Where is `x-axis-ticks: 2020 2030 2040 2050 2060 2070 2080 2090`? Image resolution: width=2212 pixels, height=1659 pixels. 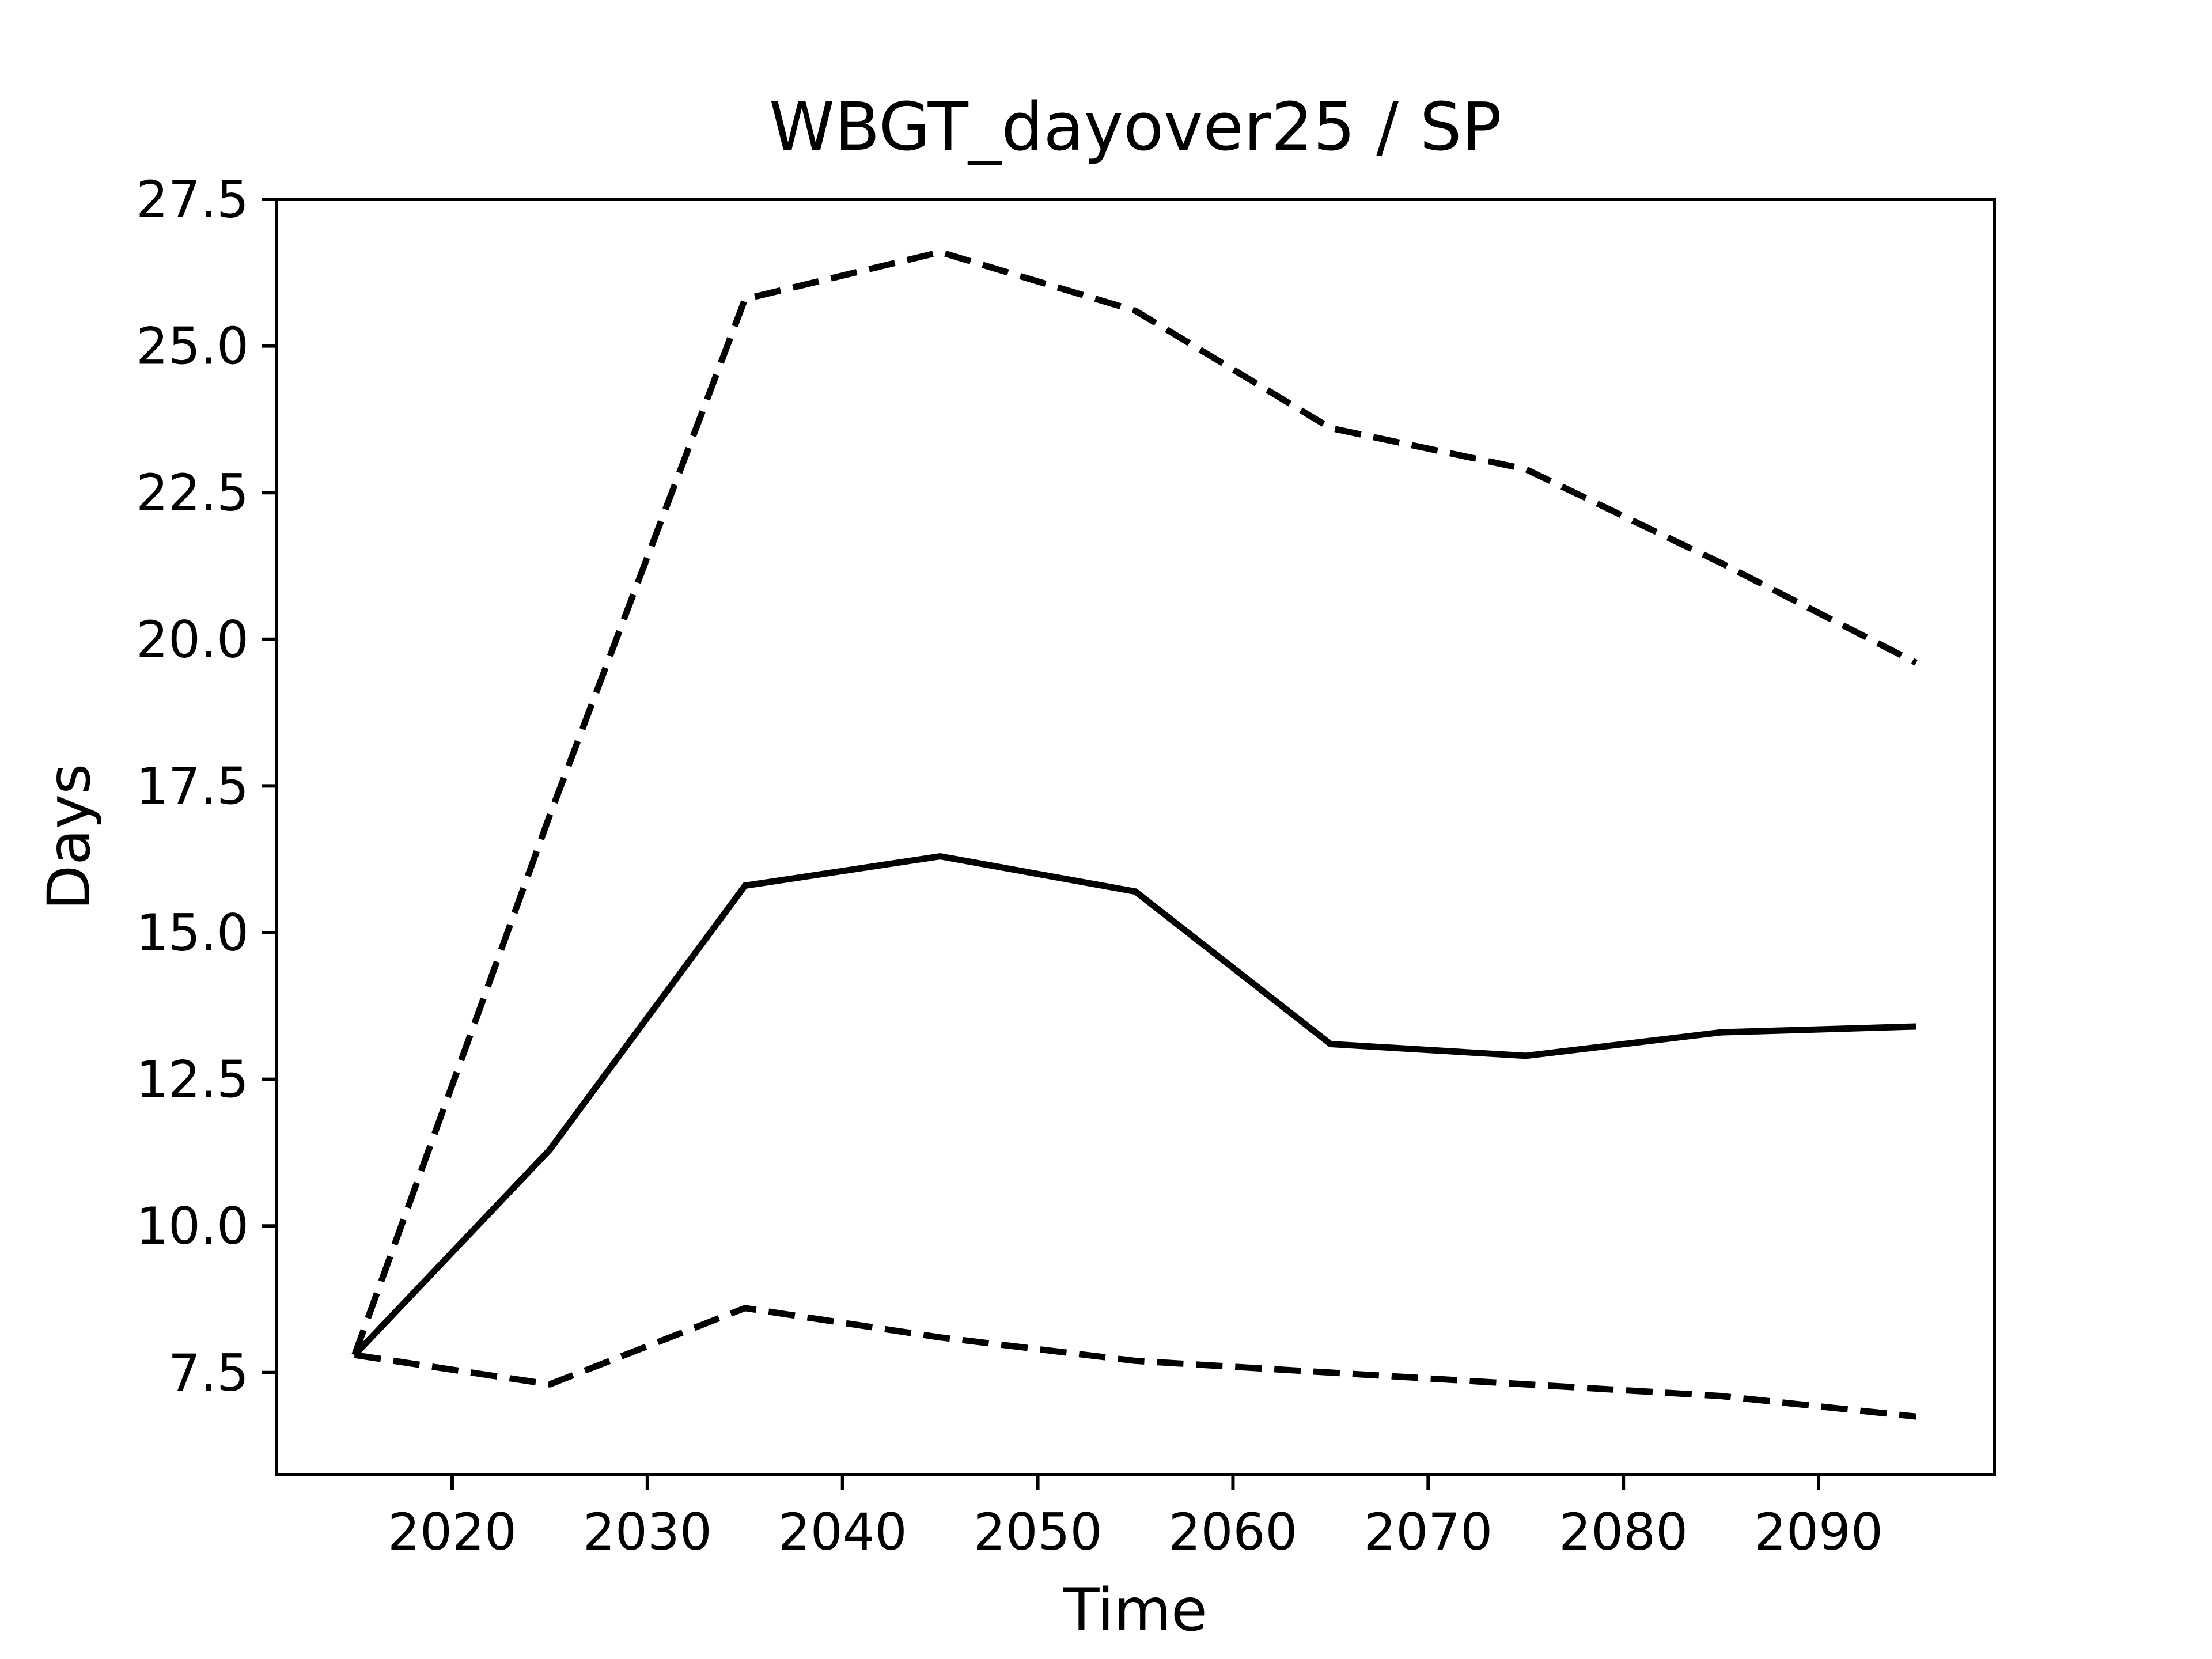
x-axis-ticks: 2020 2030 2040 2050 2060 2070 2080 2090 is located at coordinates (1135, 1518).